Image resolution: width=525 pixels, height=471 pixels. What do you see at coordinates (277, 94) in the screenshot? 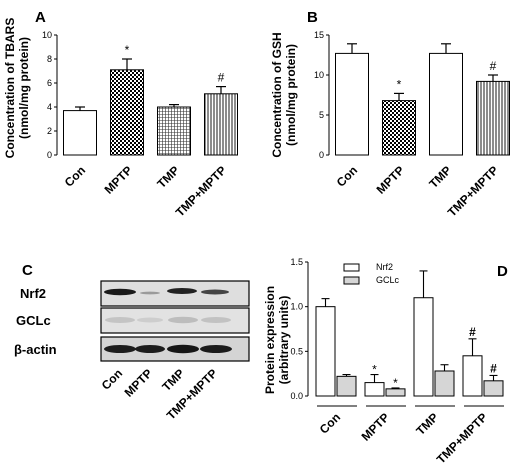
I see `chart-b-ylabel-line1: Concentration of GSH` at bounding box center [277, 94].